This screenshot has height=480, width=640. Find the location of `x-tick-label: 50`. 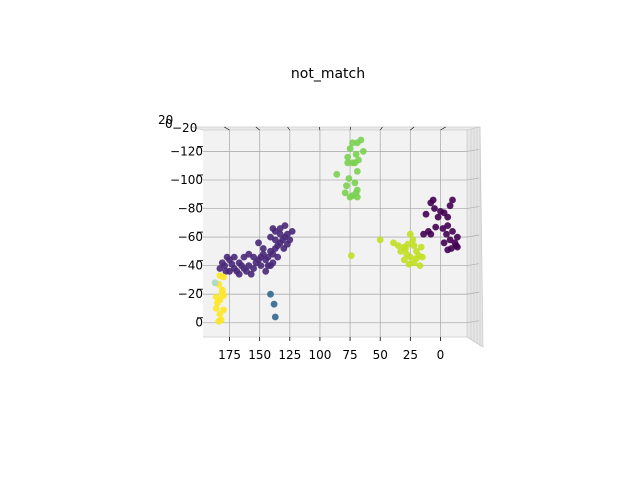

x-tick-label: 50 is located at coordinates (380, 355).